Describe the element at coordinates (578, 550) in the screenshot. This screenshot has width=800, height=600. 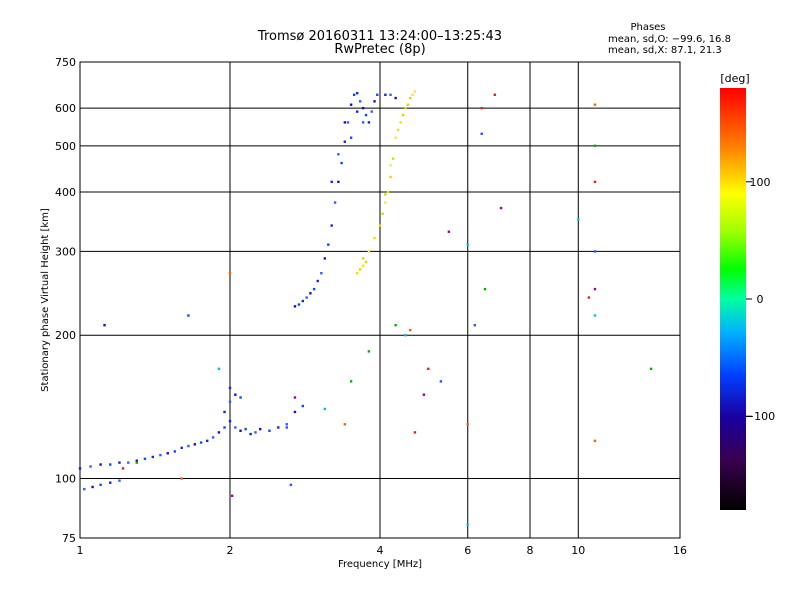
I see `x-tick-label: 10` at that location.